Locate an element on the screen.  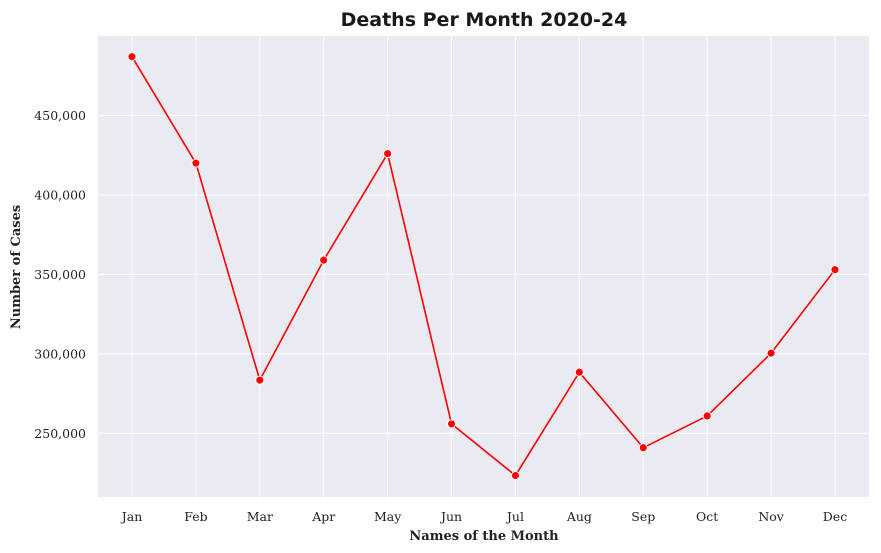
x-tick-label: Mar is located at coordinates (260, 516).